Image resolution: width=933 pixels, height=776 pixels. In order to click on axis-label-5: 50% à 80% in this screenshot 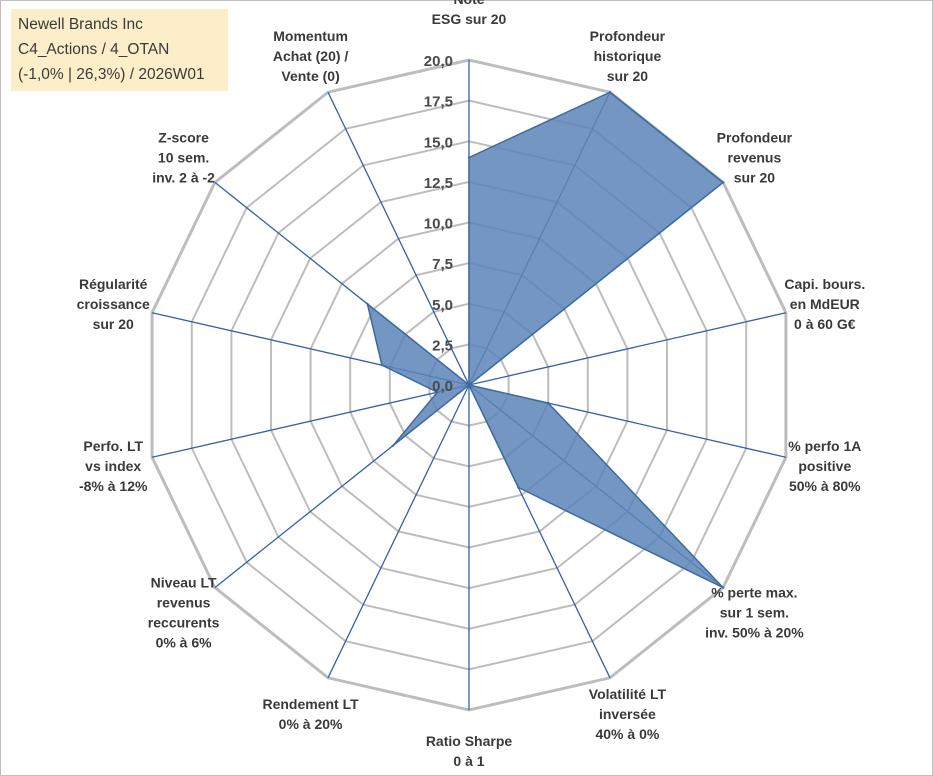, I will do `click(825, 486)`.